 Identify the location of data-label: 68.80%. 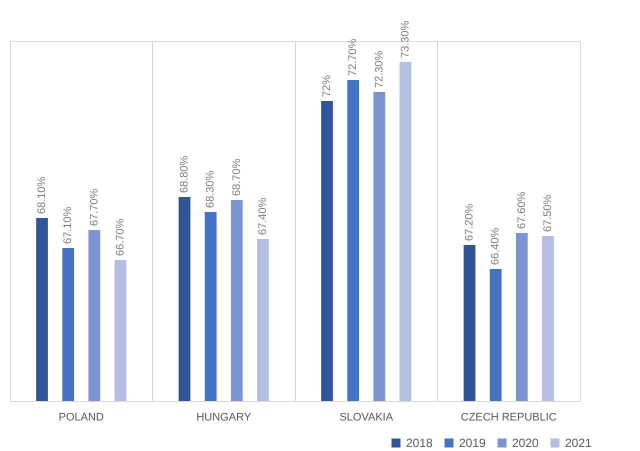
(184, 174).